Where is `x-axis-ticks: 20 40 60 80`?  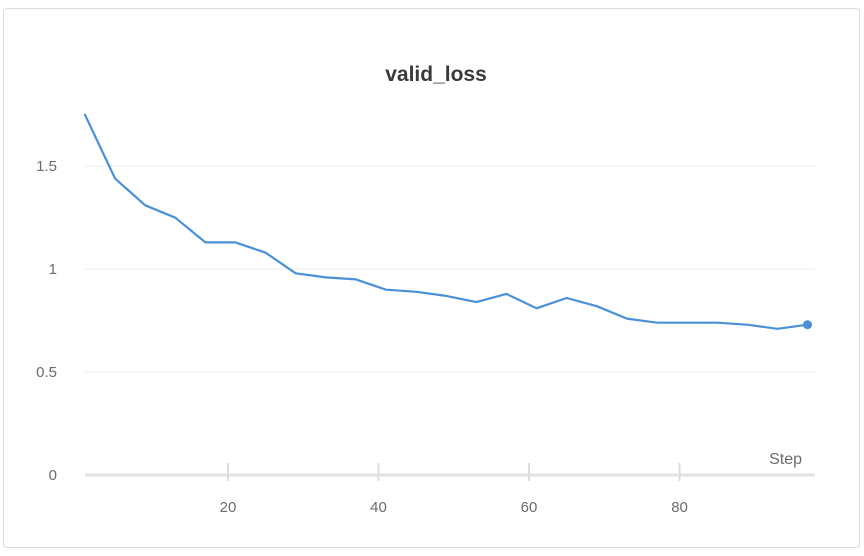 x-axis-ticks: 20 40 60 80 is located at coordinates (454, 489).